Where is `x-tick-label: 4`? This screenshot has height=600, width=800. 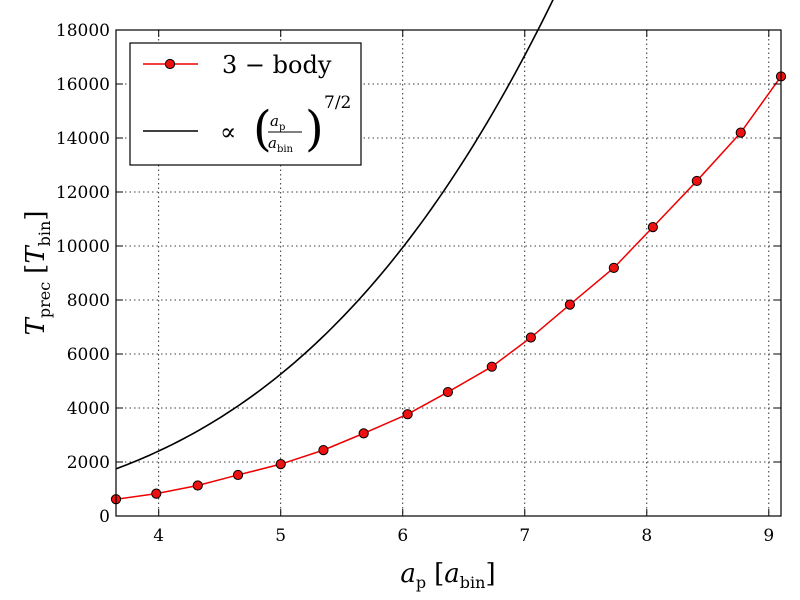
x-tick-label: 4 is located at coordinates (158, 536).